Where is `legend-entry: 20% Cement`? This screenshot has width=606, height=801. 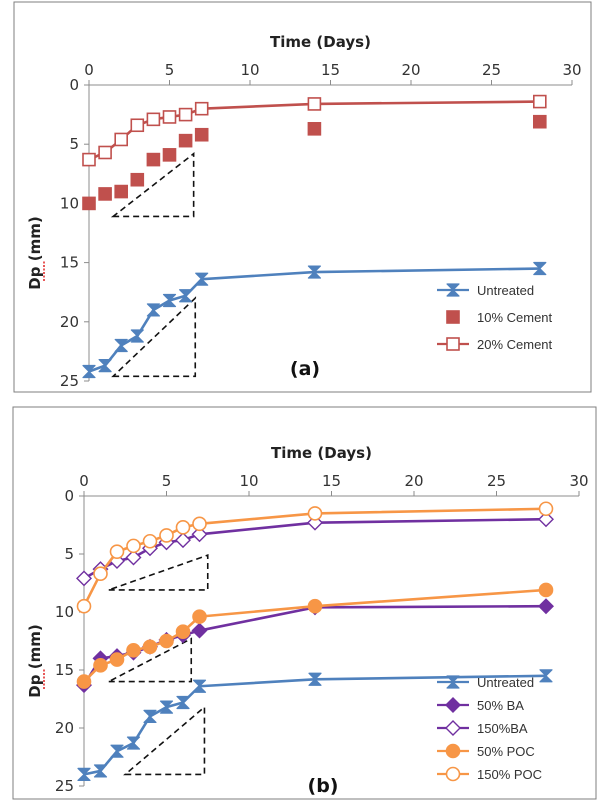
legend-entry: 20% Cement is located at coordinates (515, 344).